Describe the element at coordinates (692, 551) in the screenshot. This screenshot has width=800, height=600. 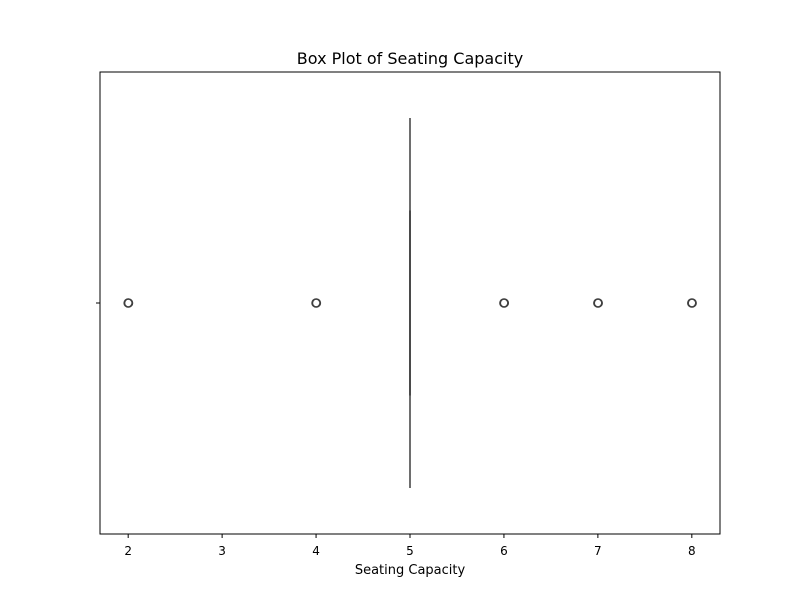
I see `x-tick-label: 8` at that location.